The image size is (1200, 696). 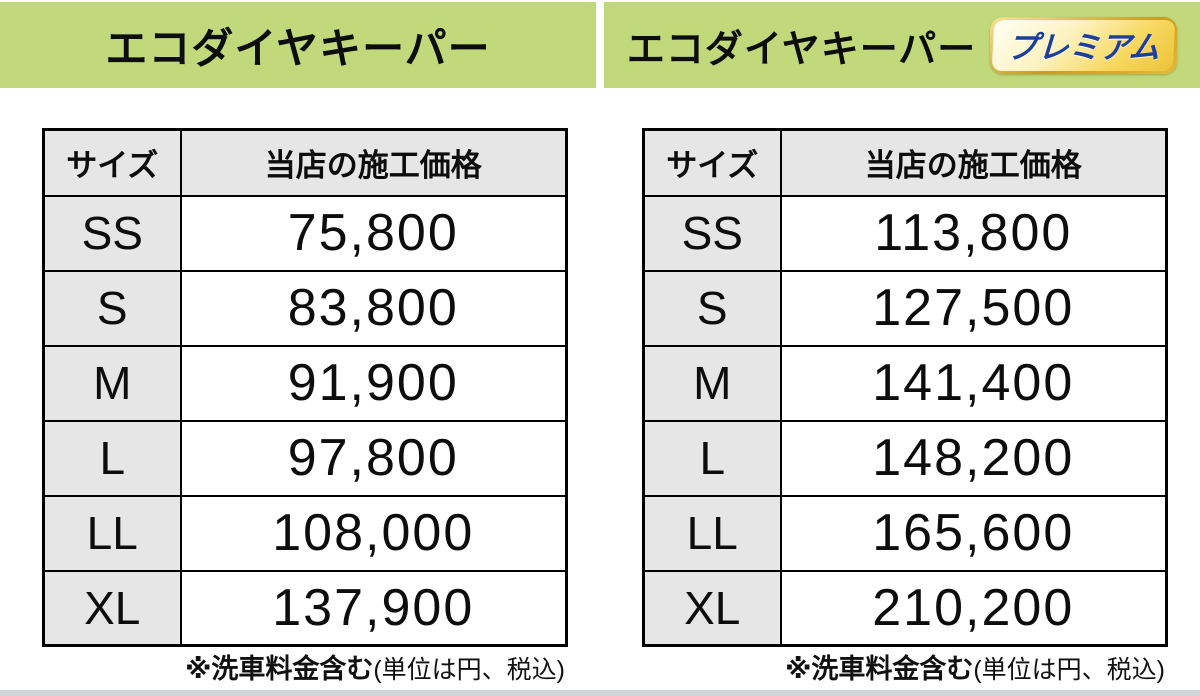 I want to click on table-row: S 83,800, so click(x=305, y=308).